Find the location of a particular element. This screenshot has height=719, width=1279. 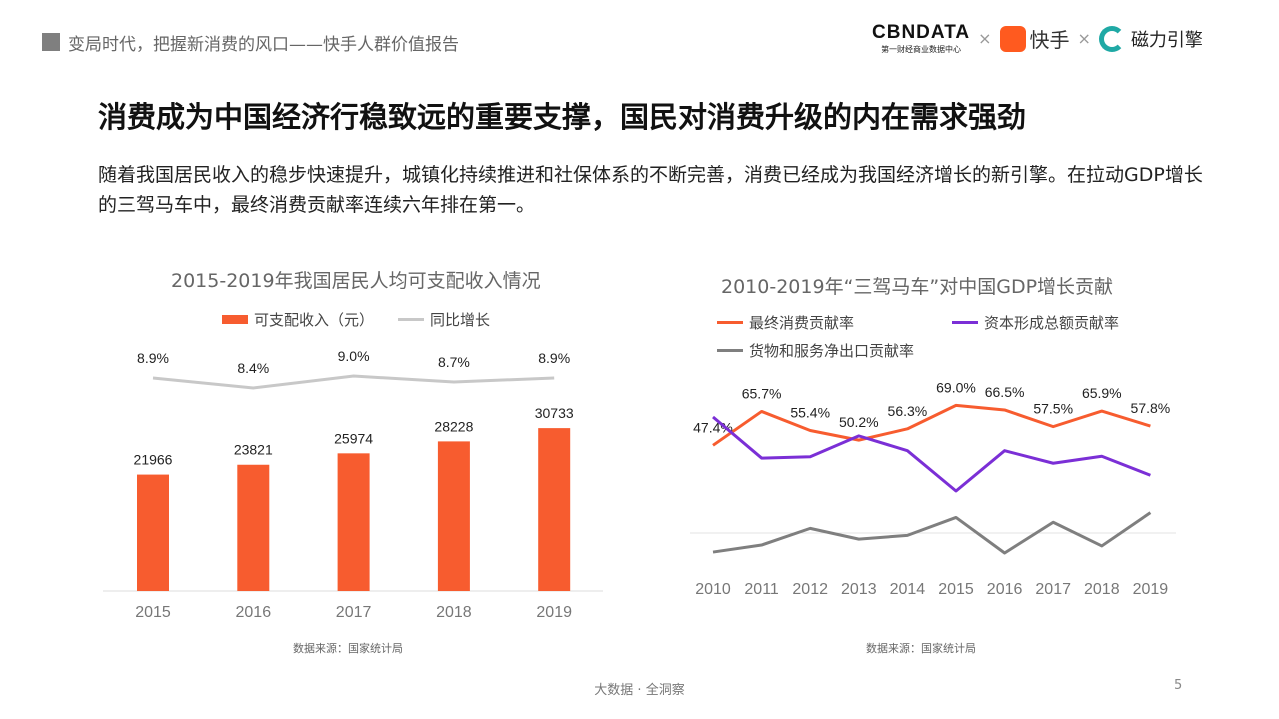

chart2-legend-netexport: 货物和服务净出口贡献率 is located at coordinates (815, 350).